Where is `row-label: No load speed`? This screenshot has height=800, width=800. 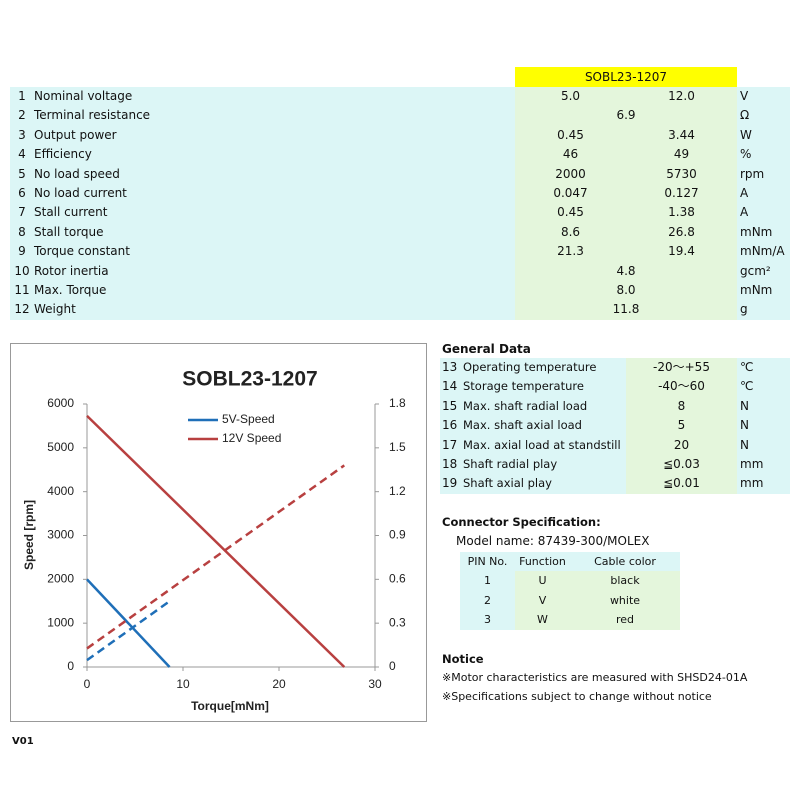 row-label: No load speed is located at coordinates (77, 173).